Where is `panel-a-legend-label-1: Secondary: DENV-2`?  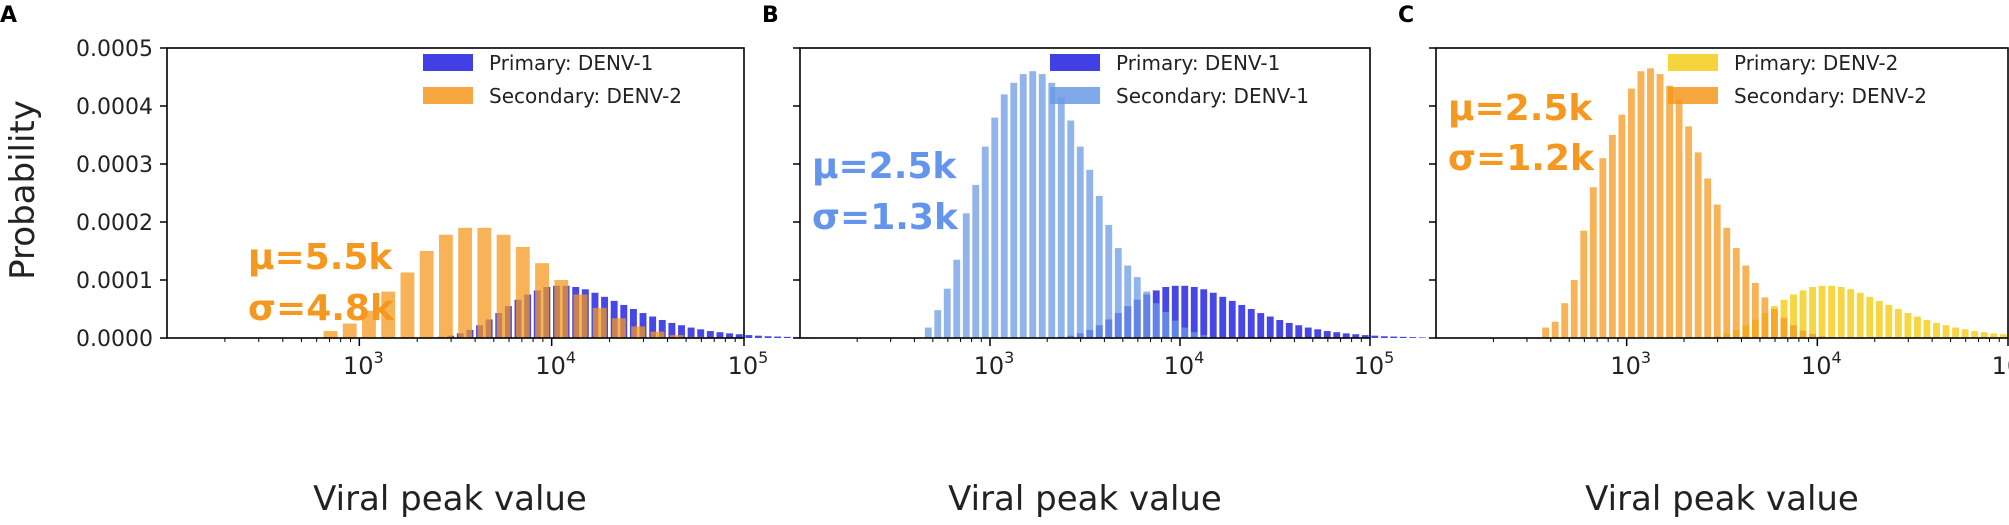 panel-a-legend-label-1: Secondary: DENV-2 is located at coordinates (585, 96).